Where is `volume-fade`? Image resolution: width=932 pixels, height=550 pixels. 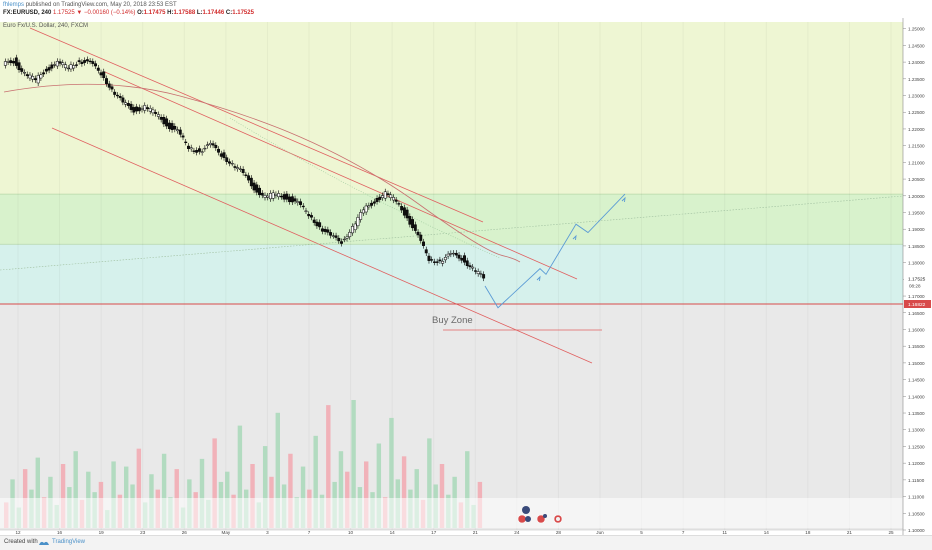 volume-fade is located at coordinates (451, 513).